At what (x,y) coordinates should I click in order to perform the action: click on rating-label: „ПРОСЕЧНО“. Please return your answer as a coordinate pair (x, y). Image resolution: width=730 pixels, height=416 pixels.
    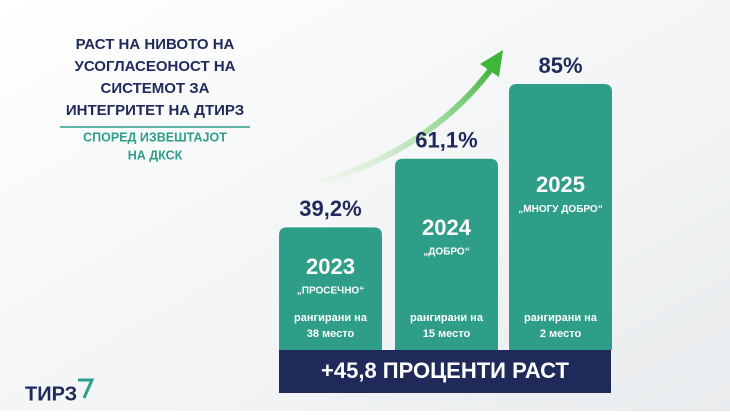
    Looking at the image, I should click on (330, 291).